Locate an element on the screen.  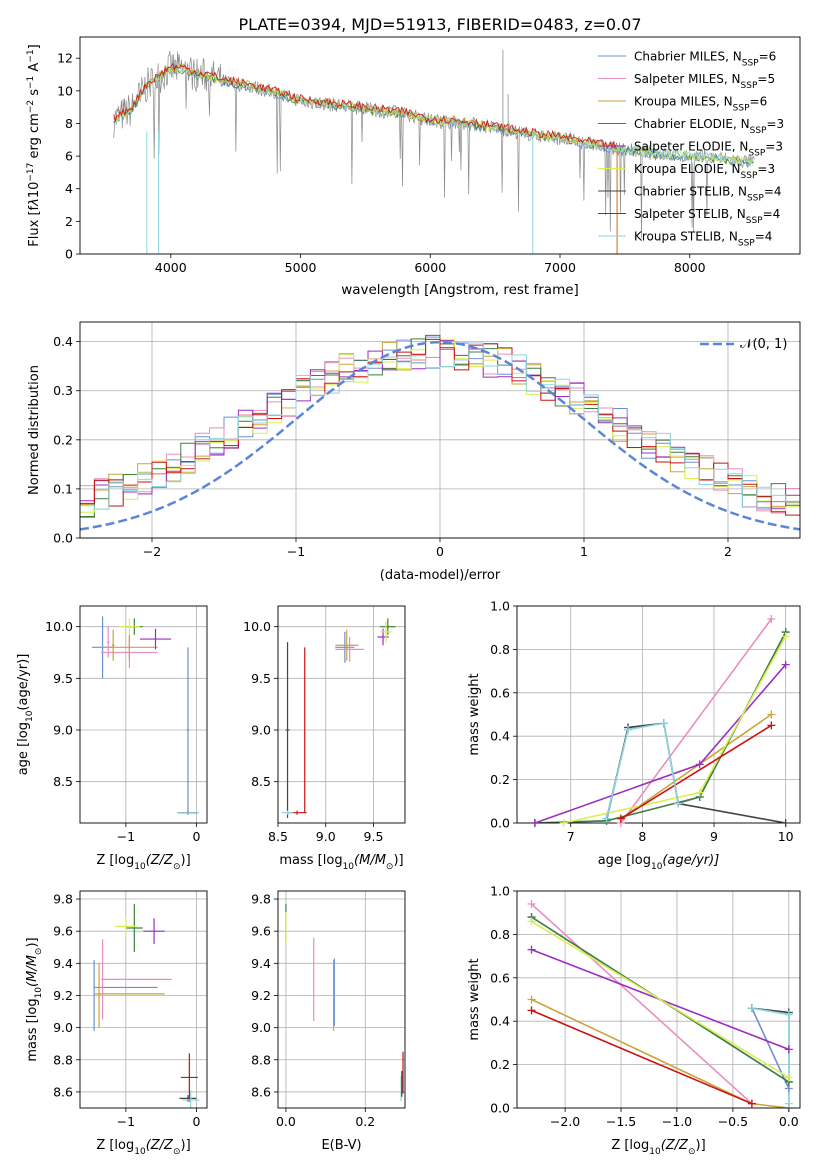
mass_vs_ebv-panel: 0.0 0.2 8.6 8.8 9.0 9.2 9.4 9.6 9.8 E(B-V) is located at coordinates (328, 1021).